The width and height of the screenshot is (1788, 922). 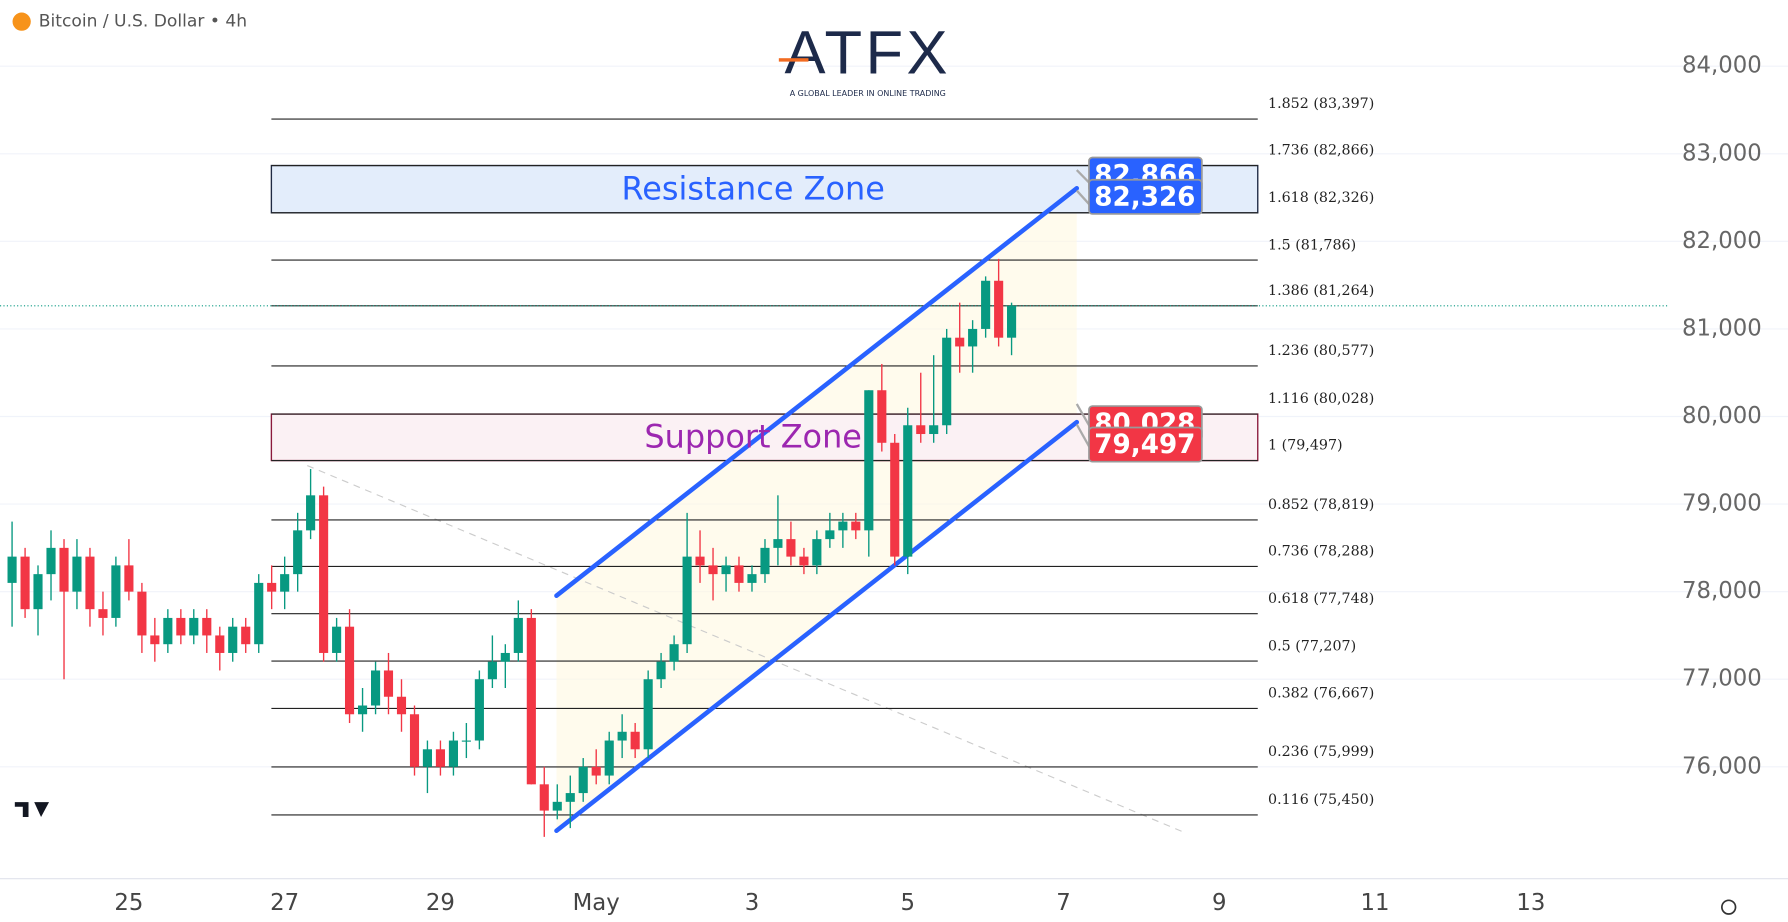 I want to click on tv-mark, so click(x=32, y=810).